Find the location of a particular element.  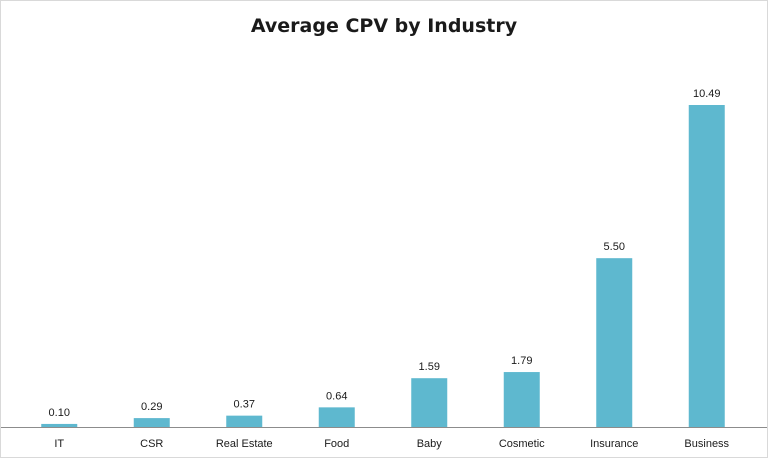

category-label: Food is located at coordinates (336, 444).